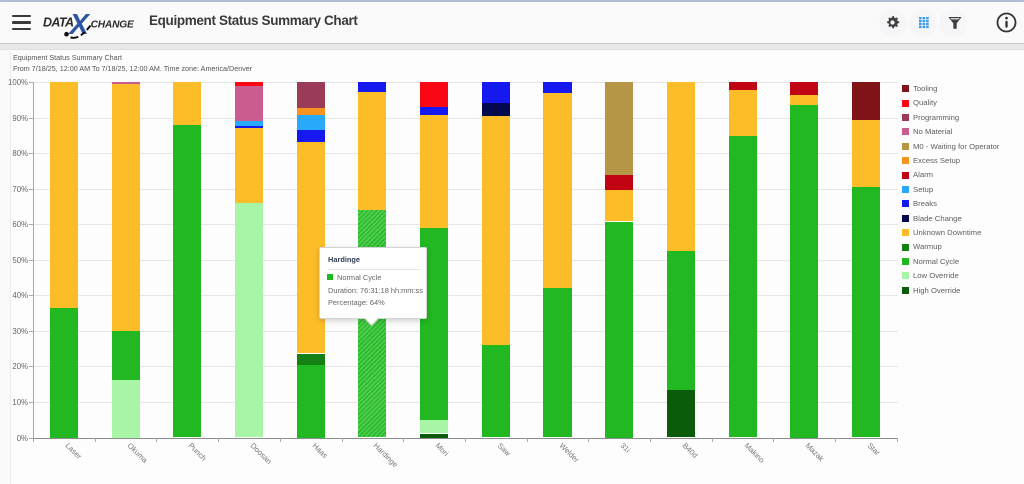  I want to click on svg-text: CHANGE, so click(113, 25).